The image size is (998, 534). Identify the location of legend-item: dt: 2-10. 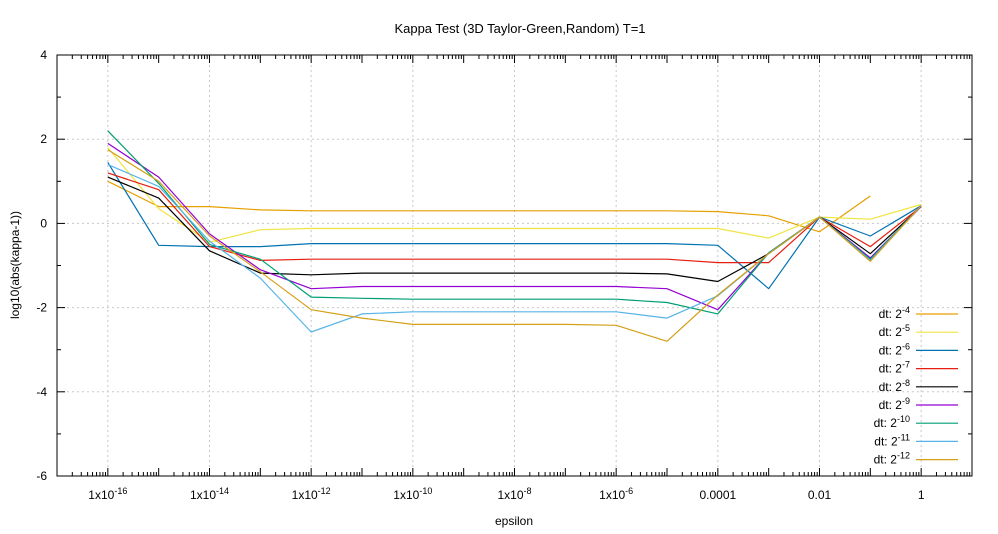
(916, 422).